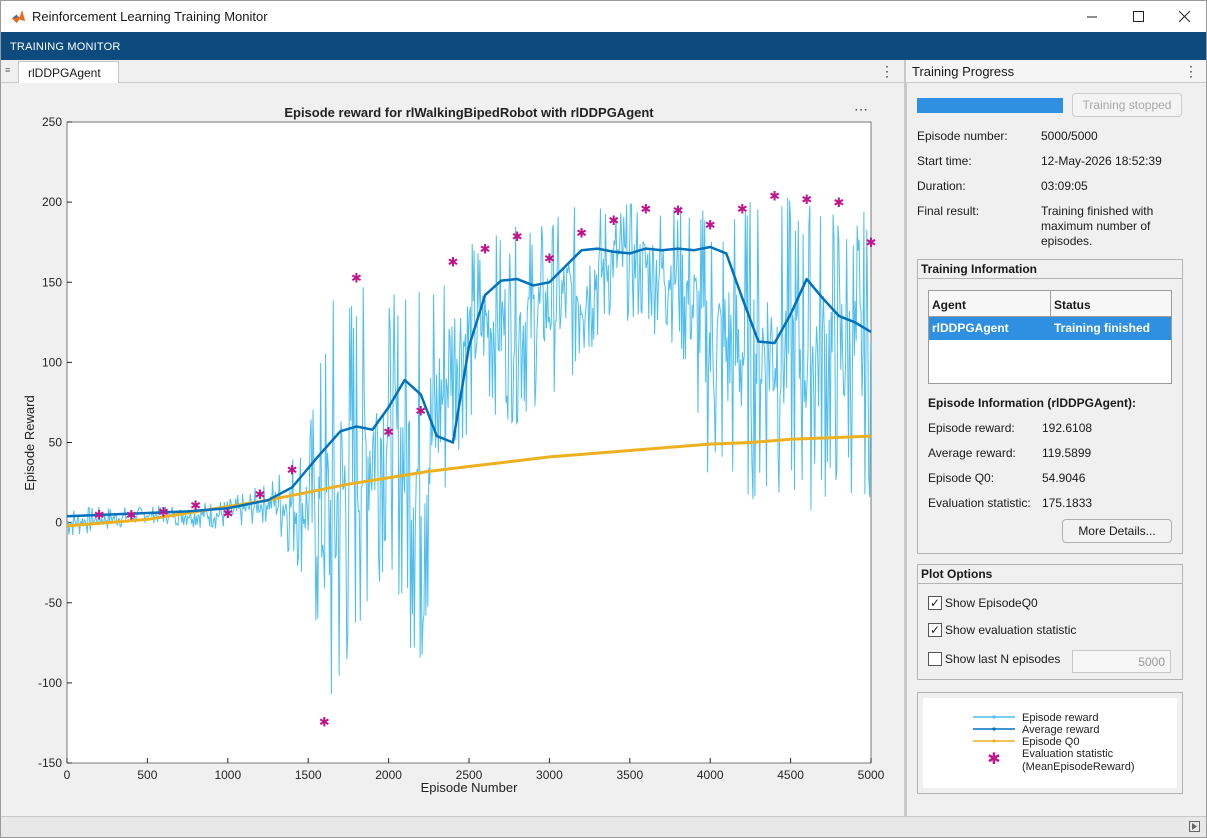  I want to click on column-header-status: Status, so click(1111, 304).